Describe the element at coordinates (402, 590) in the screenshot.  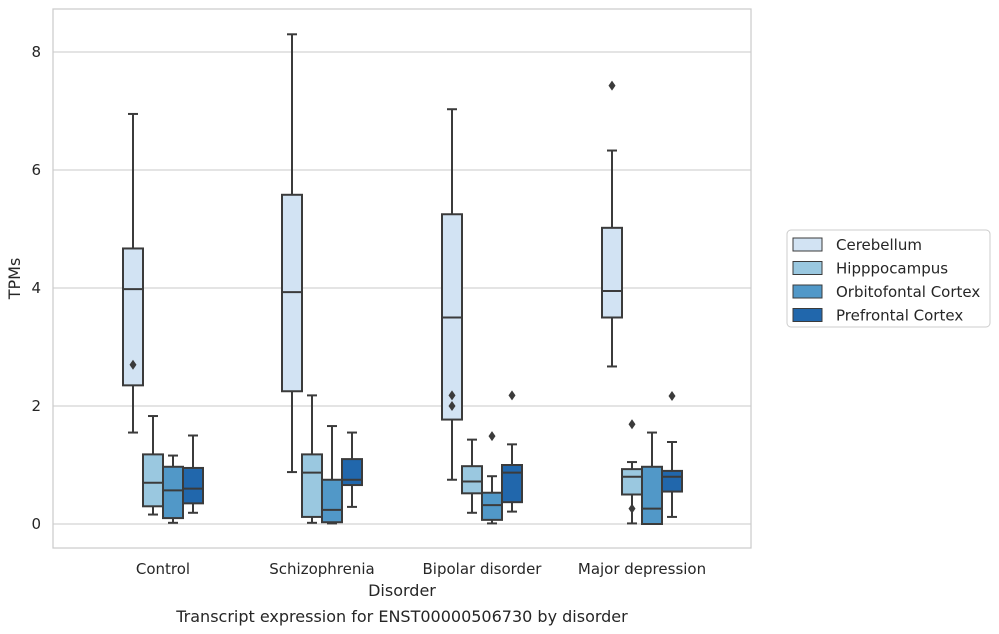
I see `x-axis-label: Disorder` at that location.